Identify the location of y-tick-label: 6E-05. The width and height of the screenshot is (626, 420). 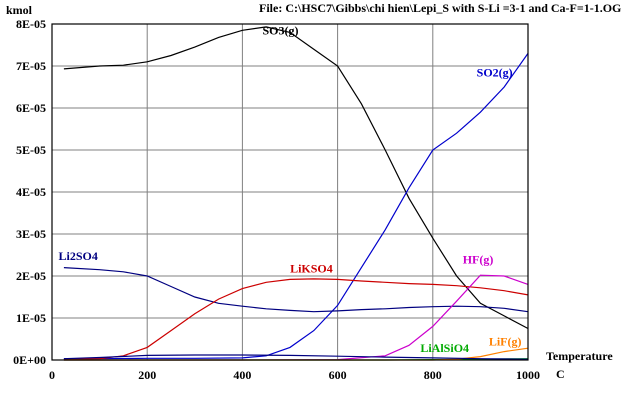
(31, 108).